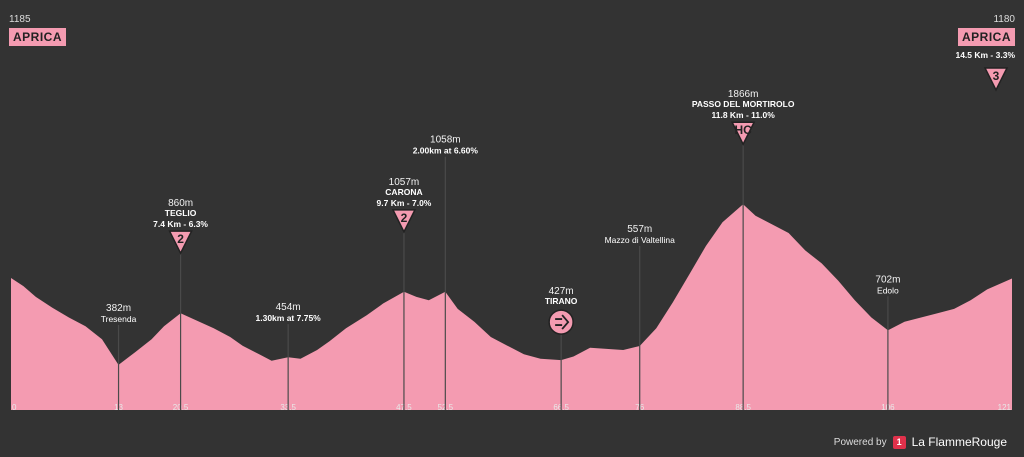 This screenshot has width=1024, height=457. Describe the element at coordinates (181, 213) in the screenshot. I see `climb-name: TEGLIO` at that location.